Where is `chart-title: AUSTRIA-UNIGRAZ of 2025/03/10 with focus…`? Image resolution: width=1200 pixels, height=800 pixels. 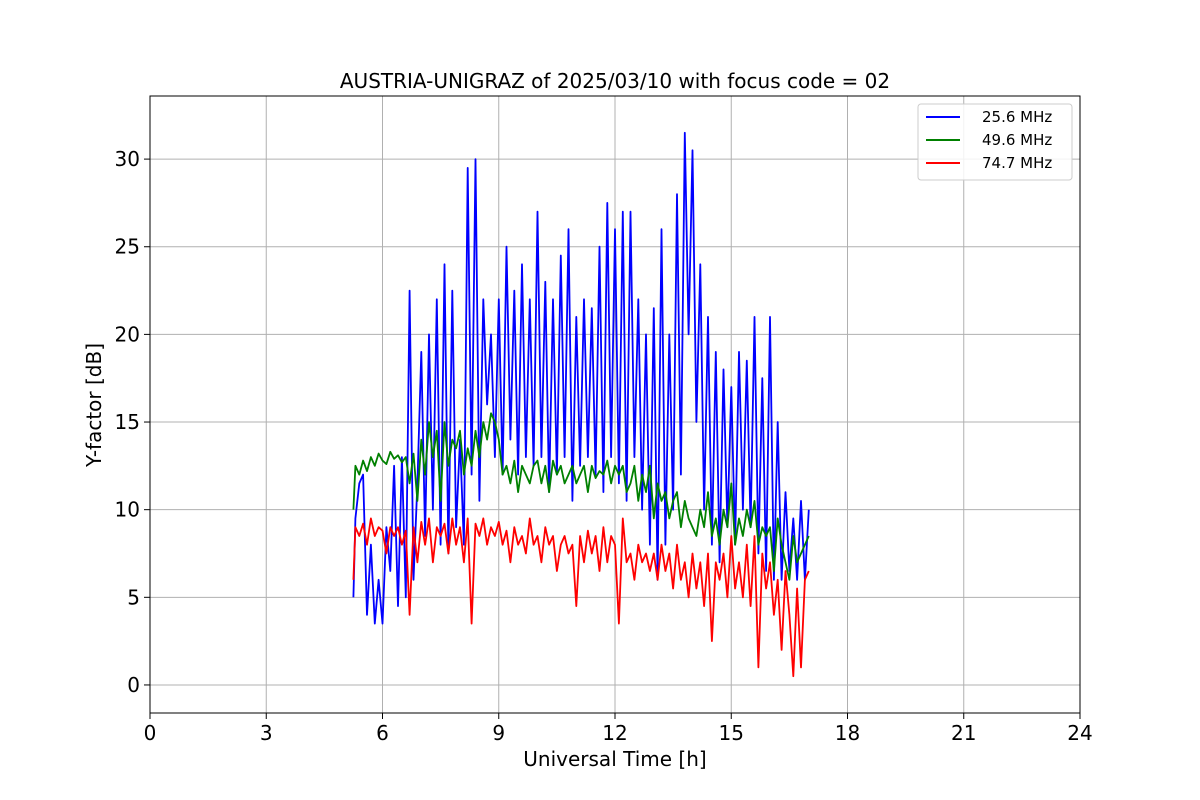 chart-title: AUSTRIA-UNIGRAZ of 2025/03/10 with focus… is located at coordinates (615, 81).